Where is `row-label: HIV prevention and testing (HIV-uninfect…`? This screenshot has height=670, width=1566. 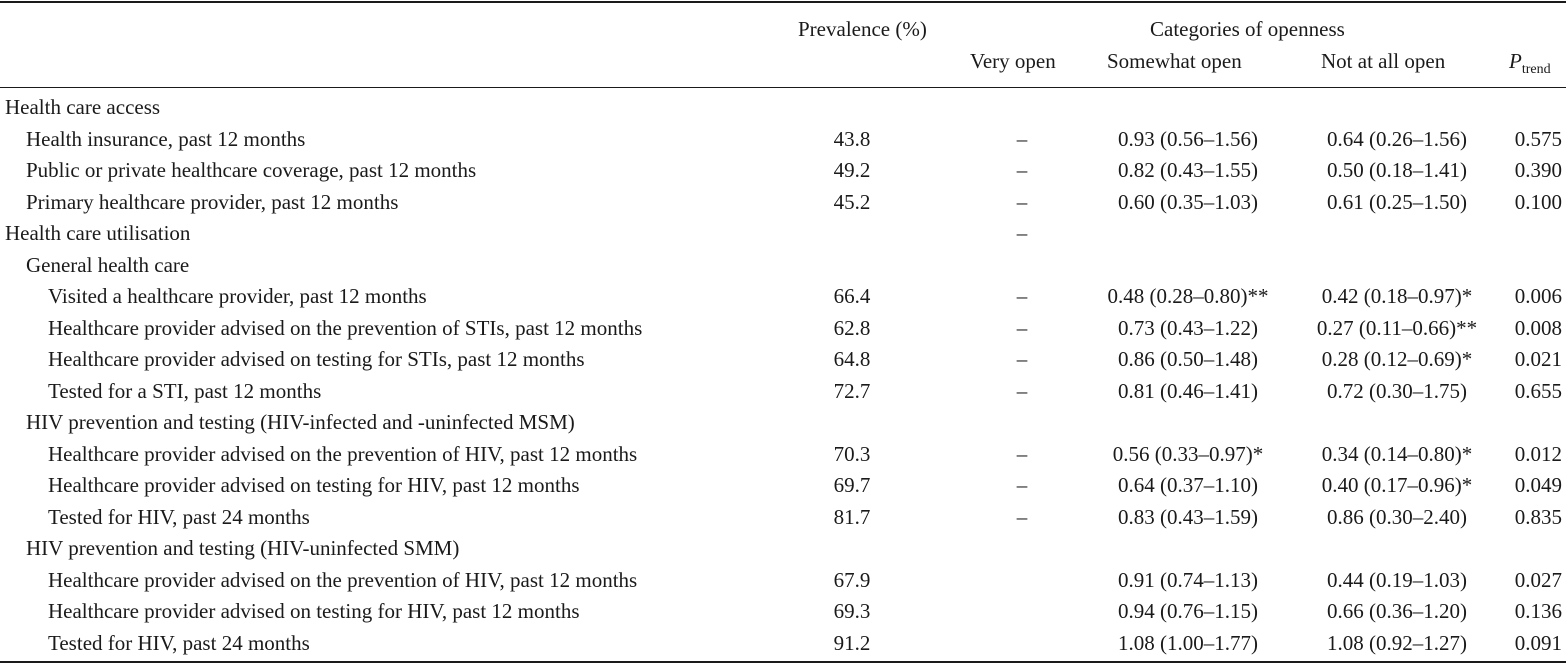 row-label: HIV prevention and testing (HIV-uninfect… is located at coordinates (243, 548).